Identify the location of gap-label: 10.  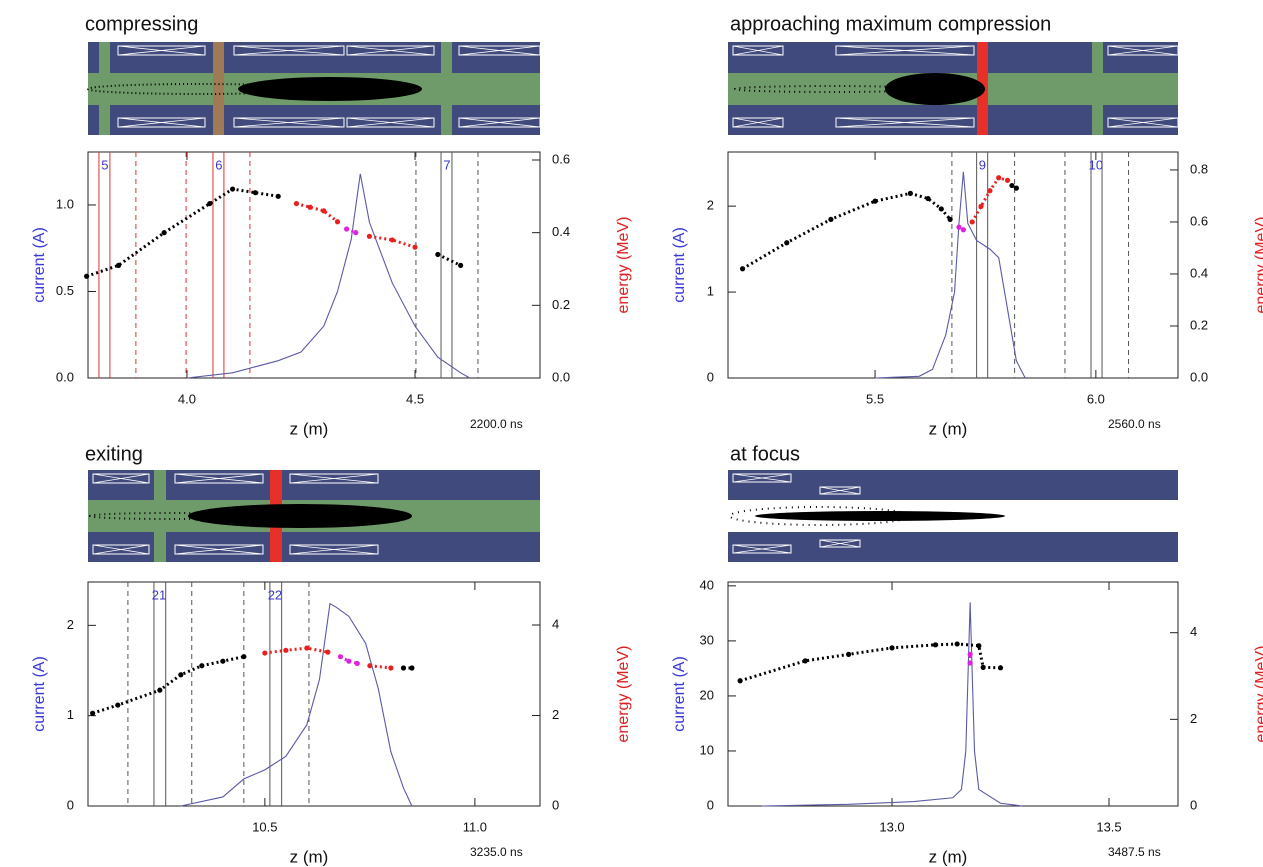
(1096, 164).